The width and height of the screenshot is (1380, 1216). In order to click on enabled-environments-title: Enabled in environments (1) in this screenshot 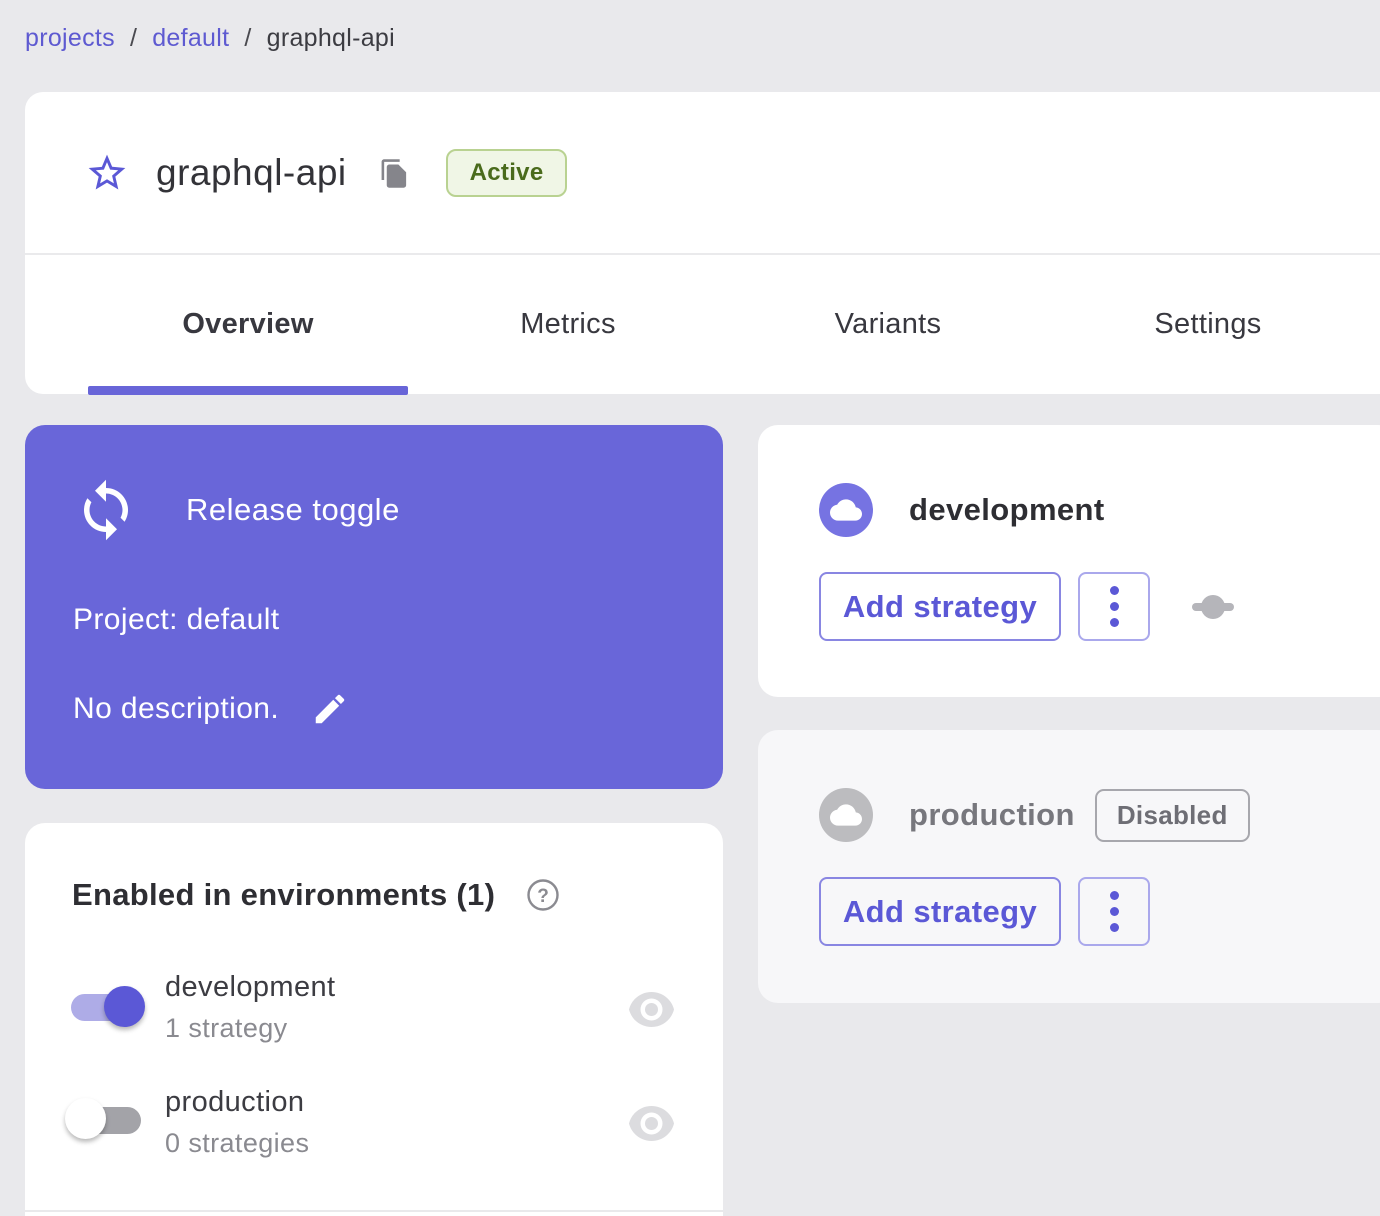, I will do `click(284, 894)`.